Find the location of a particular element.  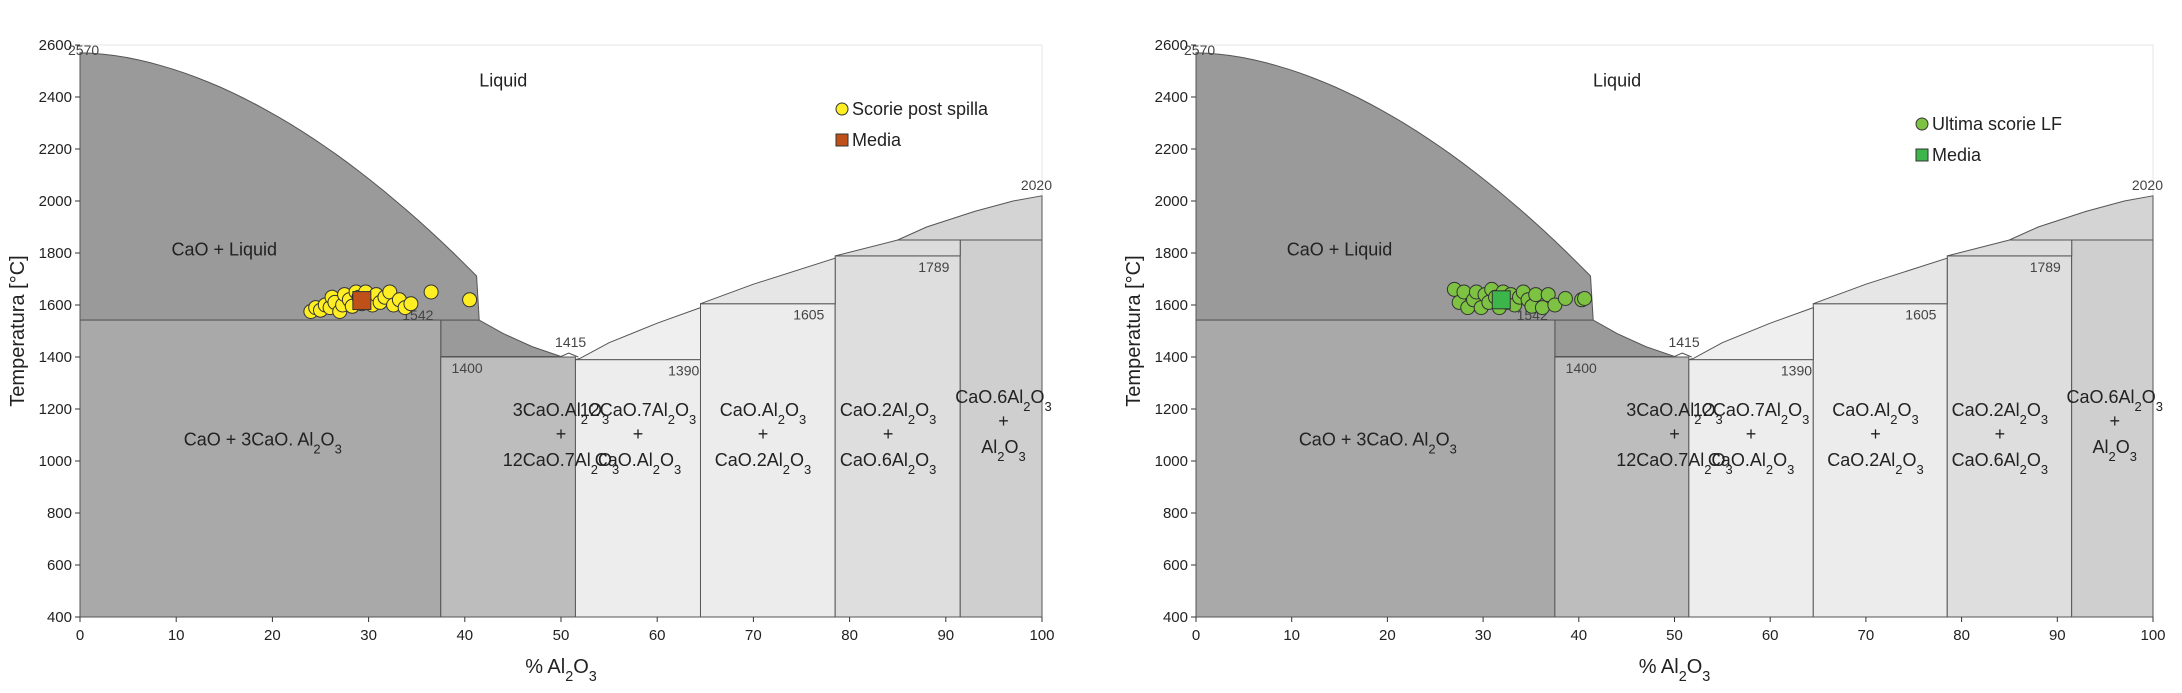

y-tick-label: 2200 is located at coordinates (55, 149).